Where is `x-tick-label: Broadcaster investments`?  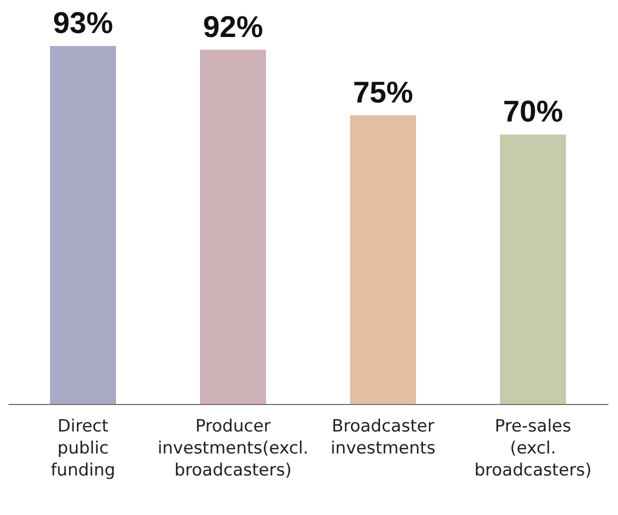 x-tick-label: Broadcaster investments is located at coordinates (383, 437).